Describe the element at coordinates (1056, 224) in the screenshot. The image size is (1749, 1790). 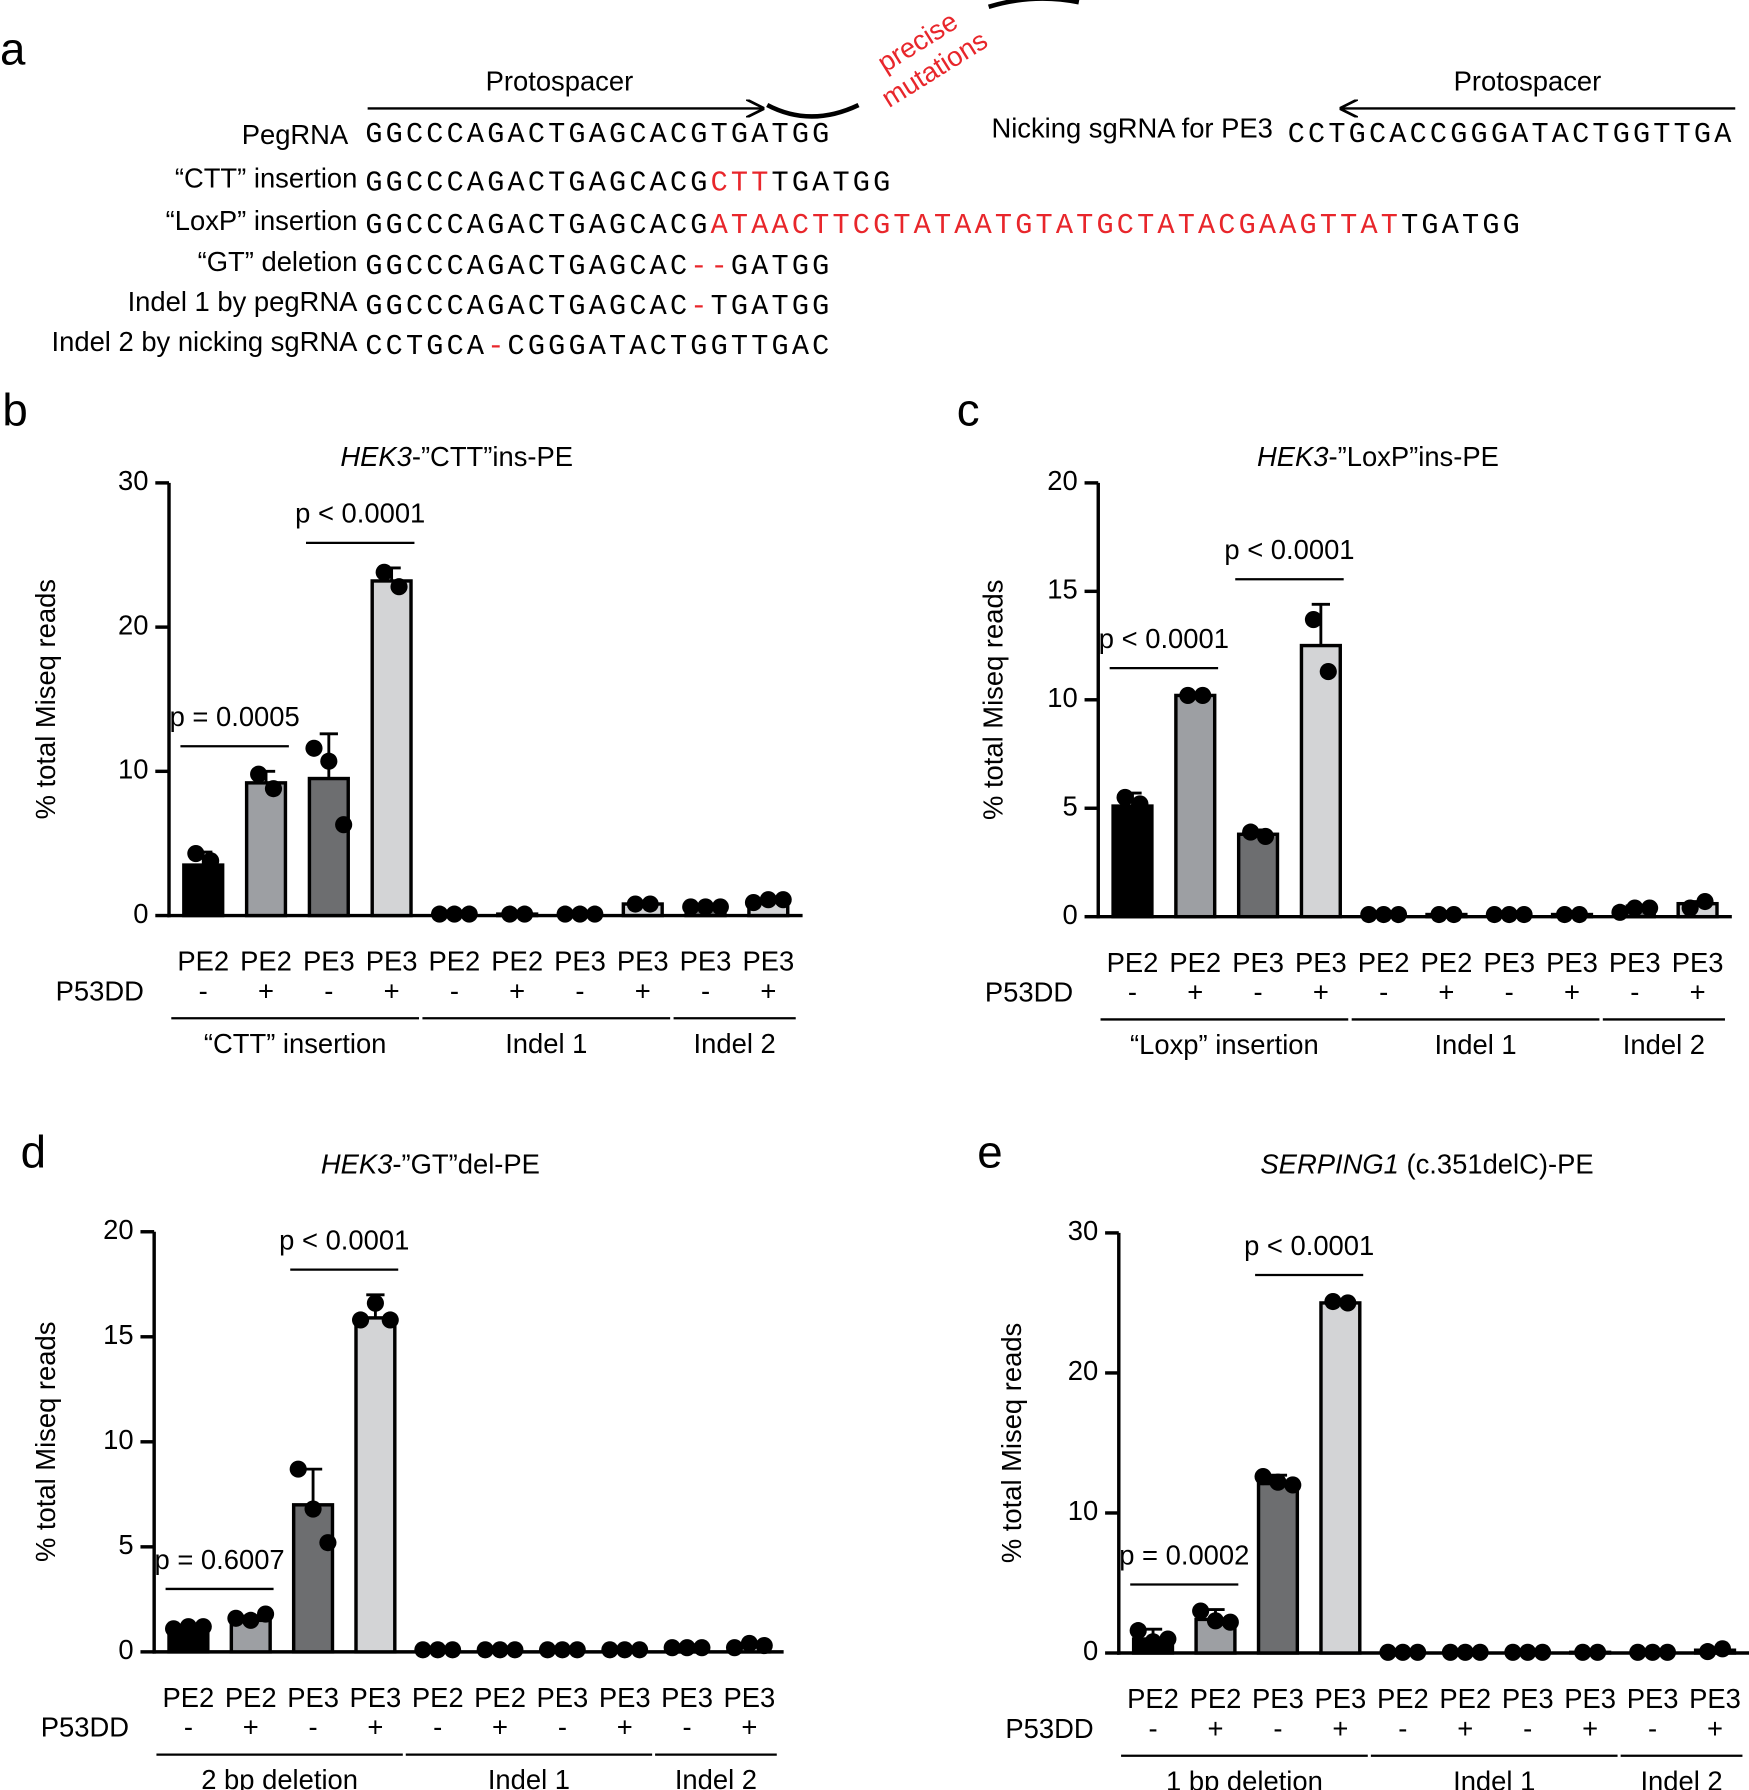
I see `sequence-segment: ATAACTTCGTATAATGTATGCTATACGAAGTTAT` at that location.